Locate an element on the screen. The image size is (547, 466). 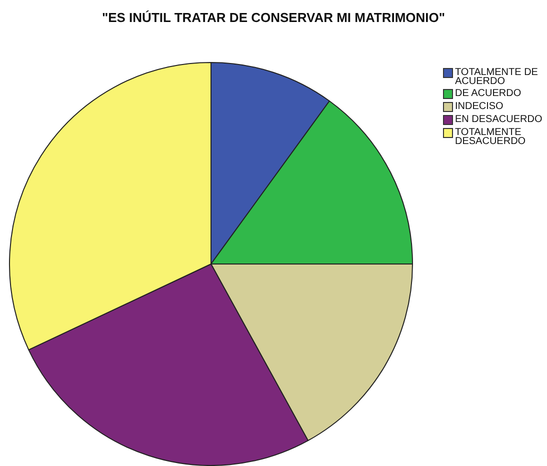
legend-label: TOTALMENTE DE ACUERDO is located at coordinates (497, 77).